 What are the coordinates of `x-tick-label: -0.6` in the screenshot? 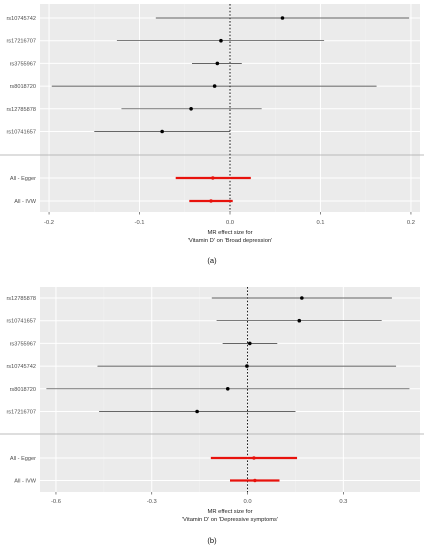 It's located at (56, 502).